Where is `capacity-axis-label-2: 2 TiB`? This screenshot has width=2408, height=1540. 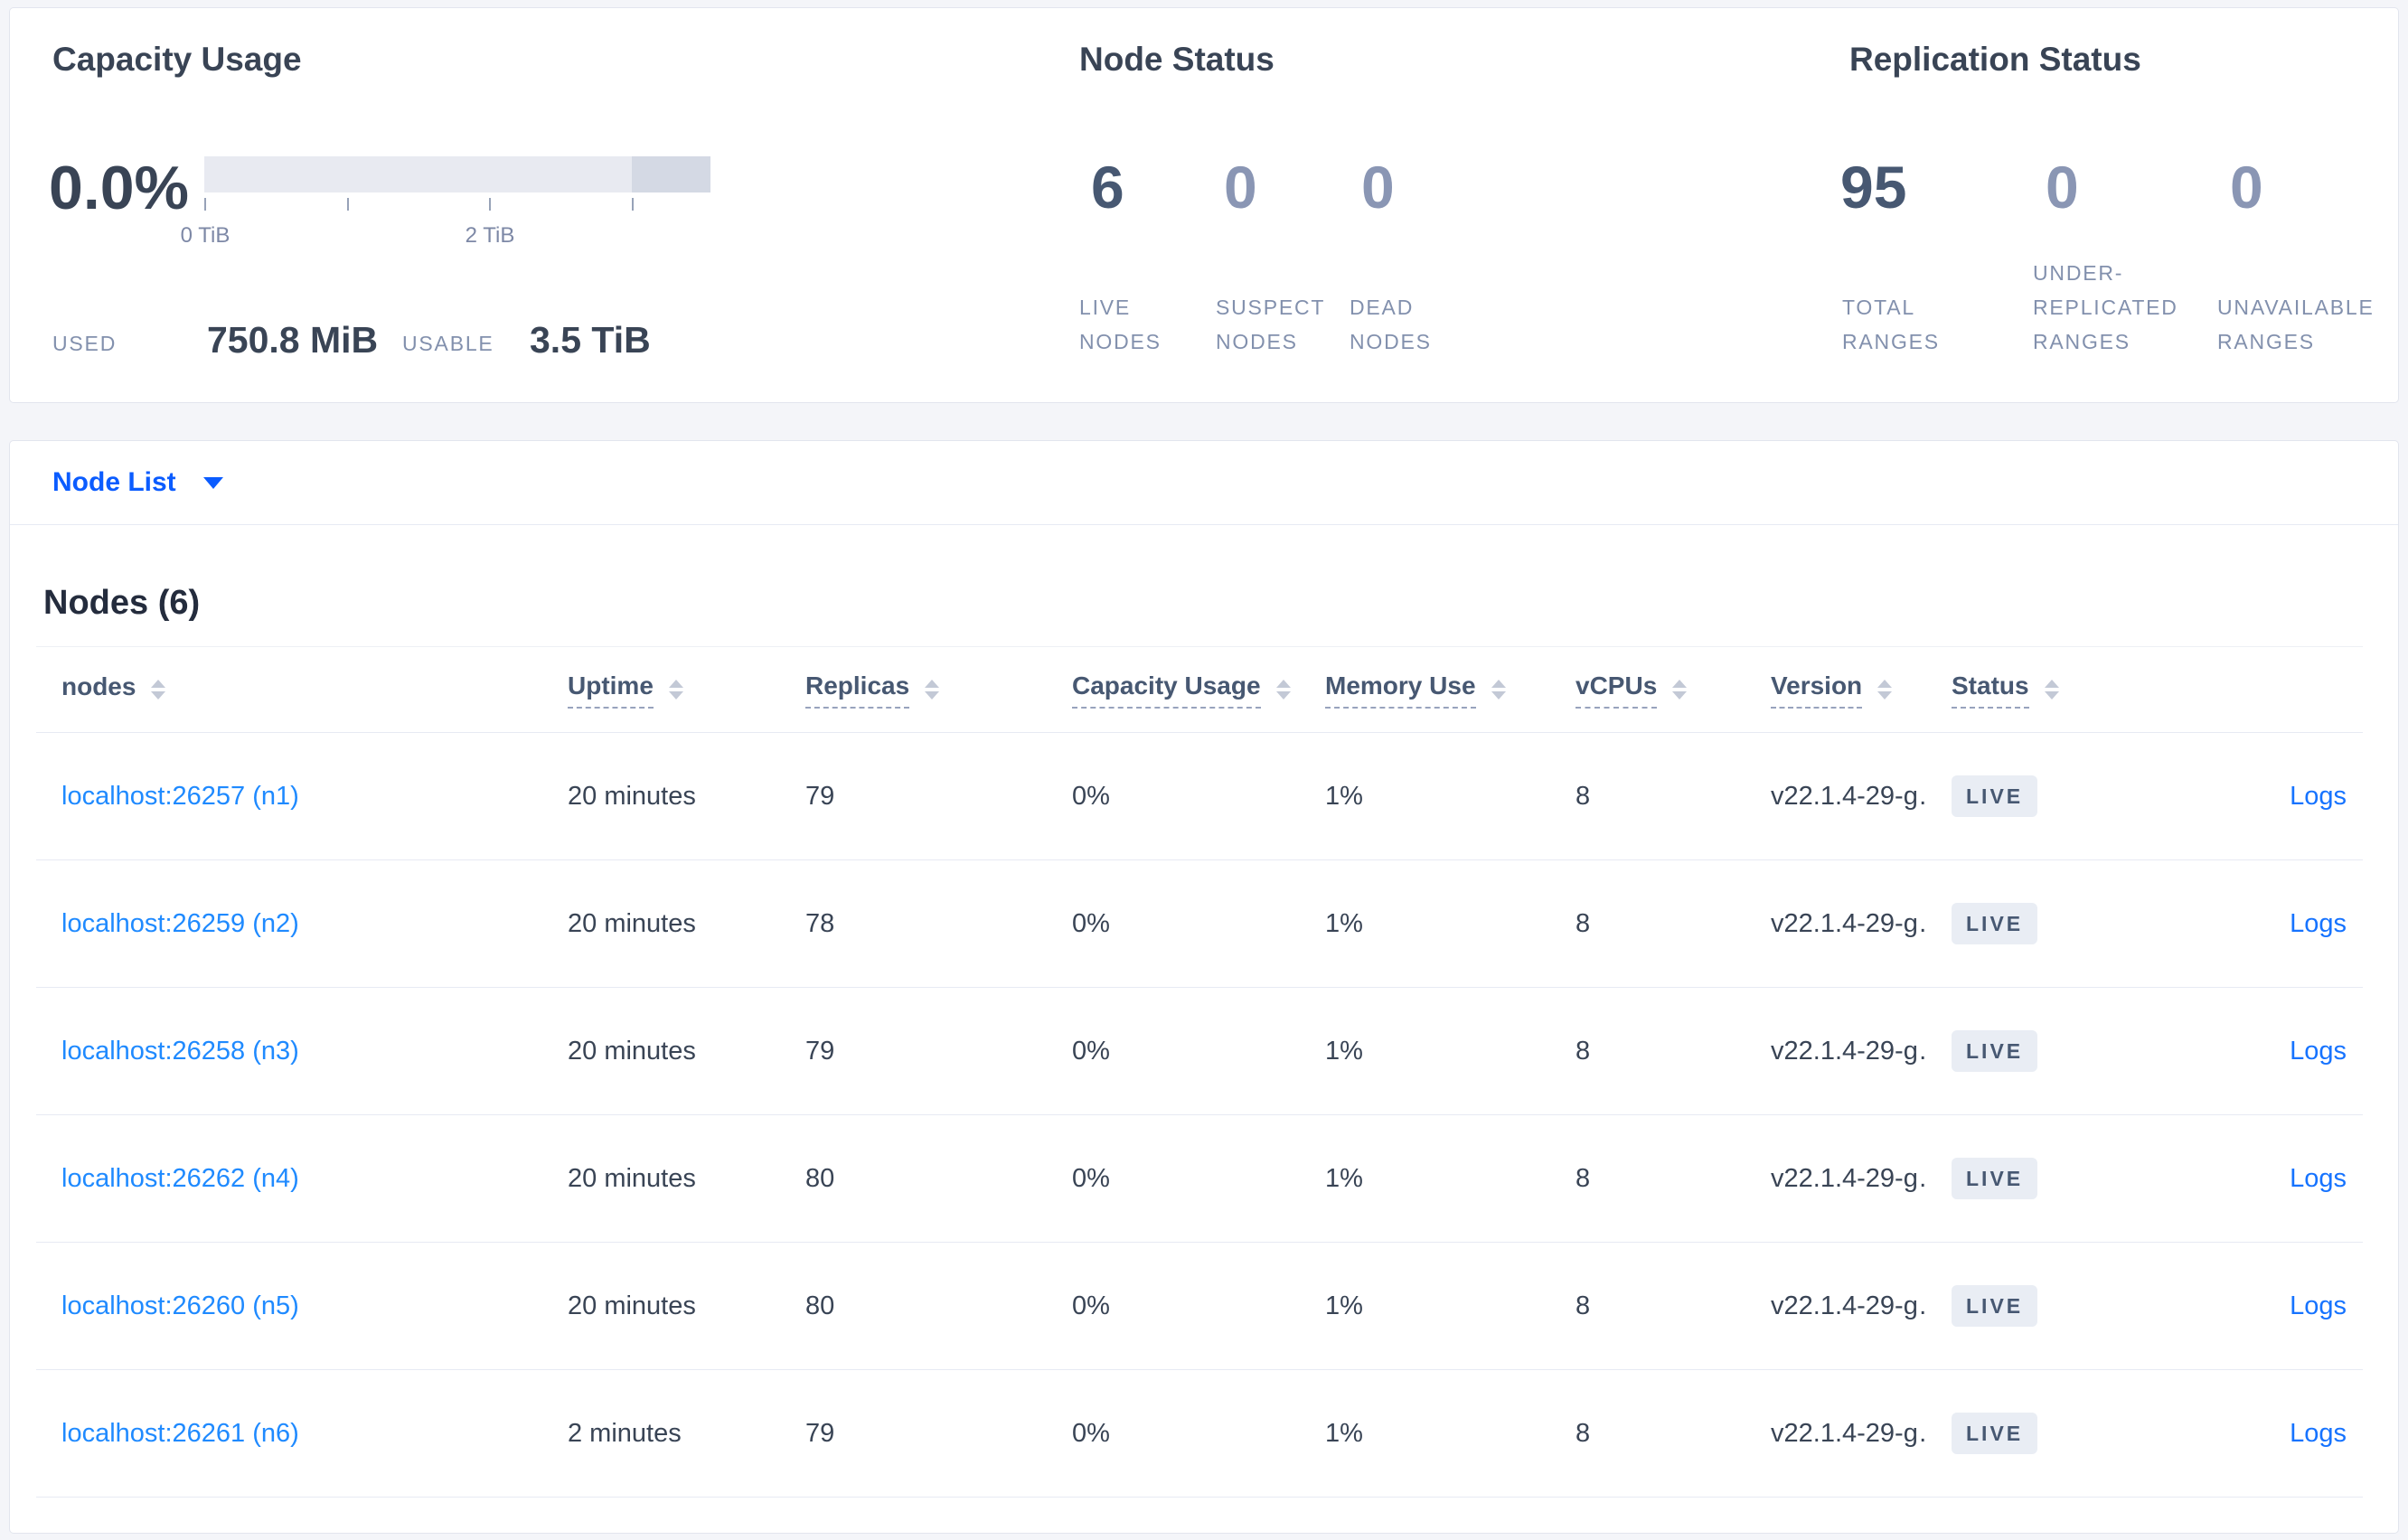
capacity-axis-label-2: 2 TiB is located at coordinates (490, 235).